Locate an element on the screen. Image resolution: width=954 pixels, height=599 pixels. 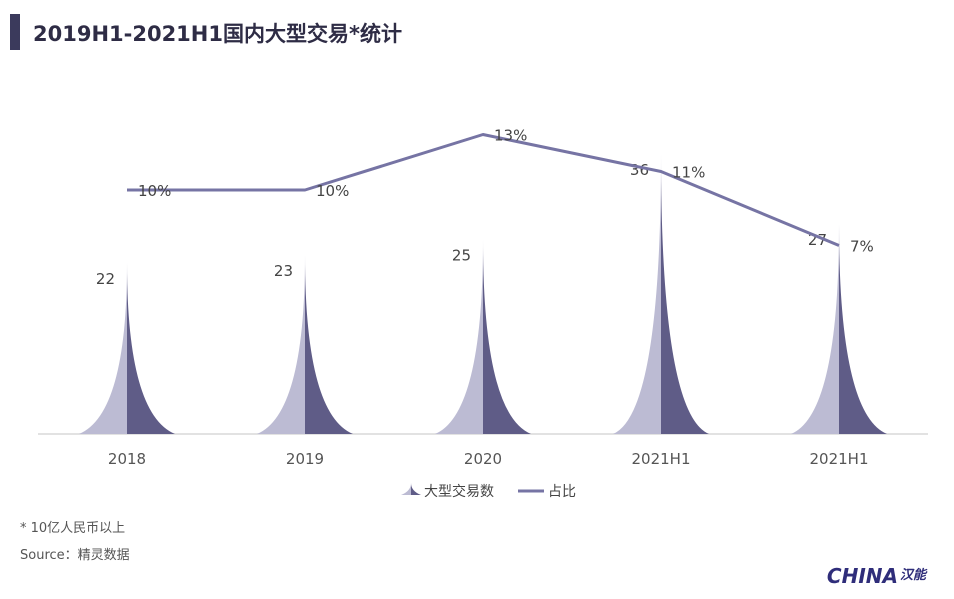
bar-data-label: 36 is located at coordinates (639, 170).